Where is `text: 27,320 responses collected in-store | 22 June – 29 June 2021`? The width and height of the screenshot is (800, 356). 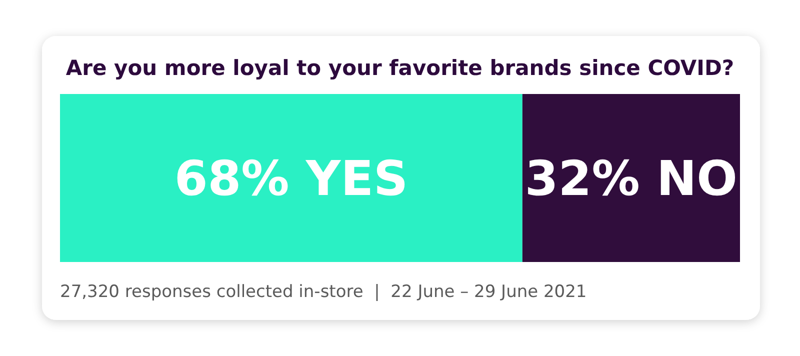 text: 27,320 responses collected in-store | 22 June – 29 June 2021 is located at coordinates (323, 292).